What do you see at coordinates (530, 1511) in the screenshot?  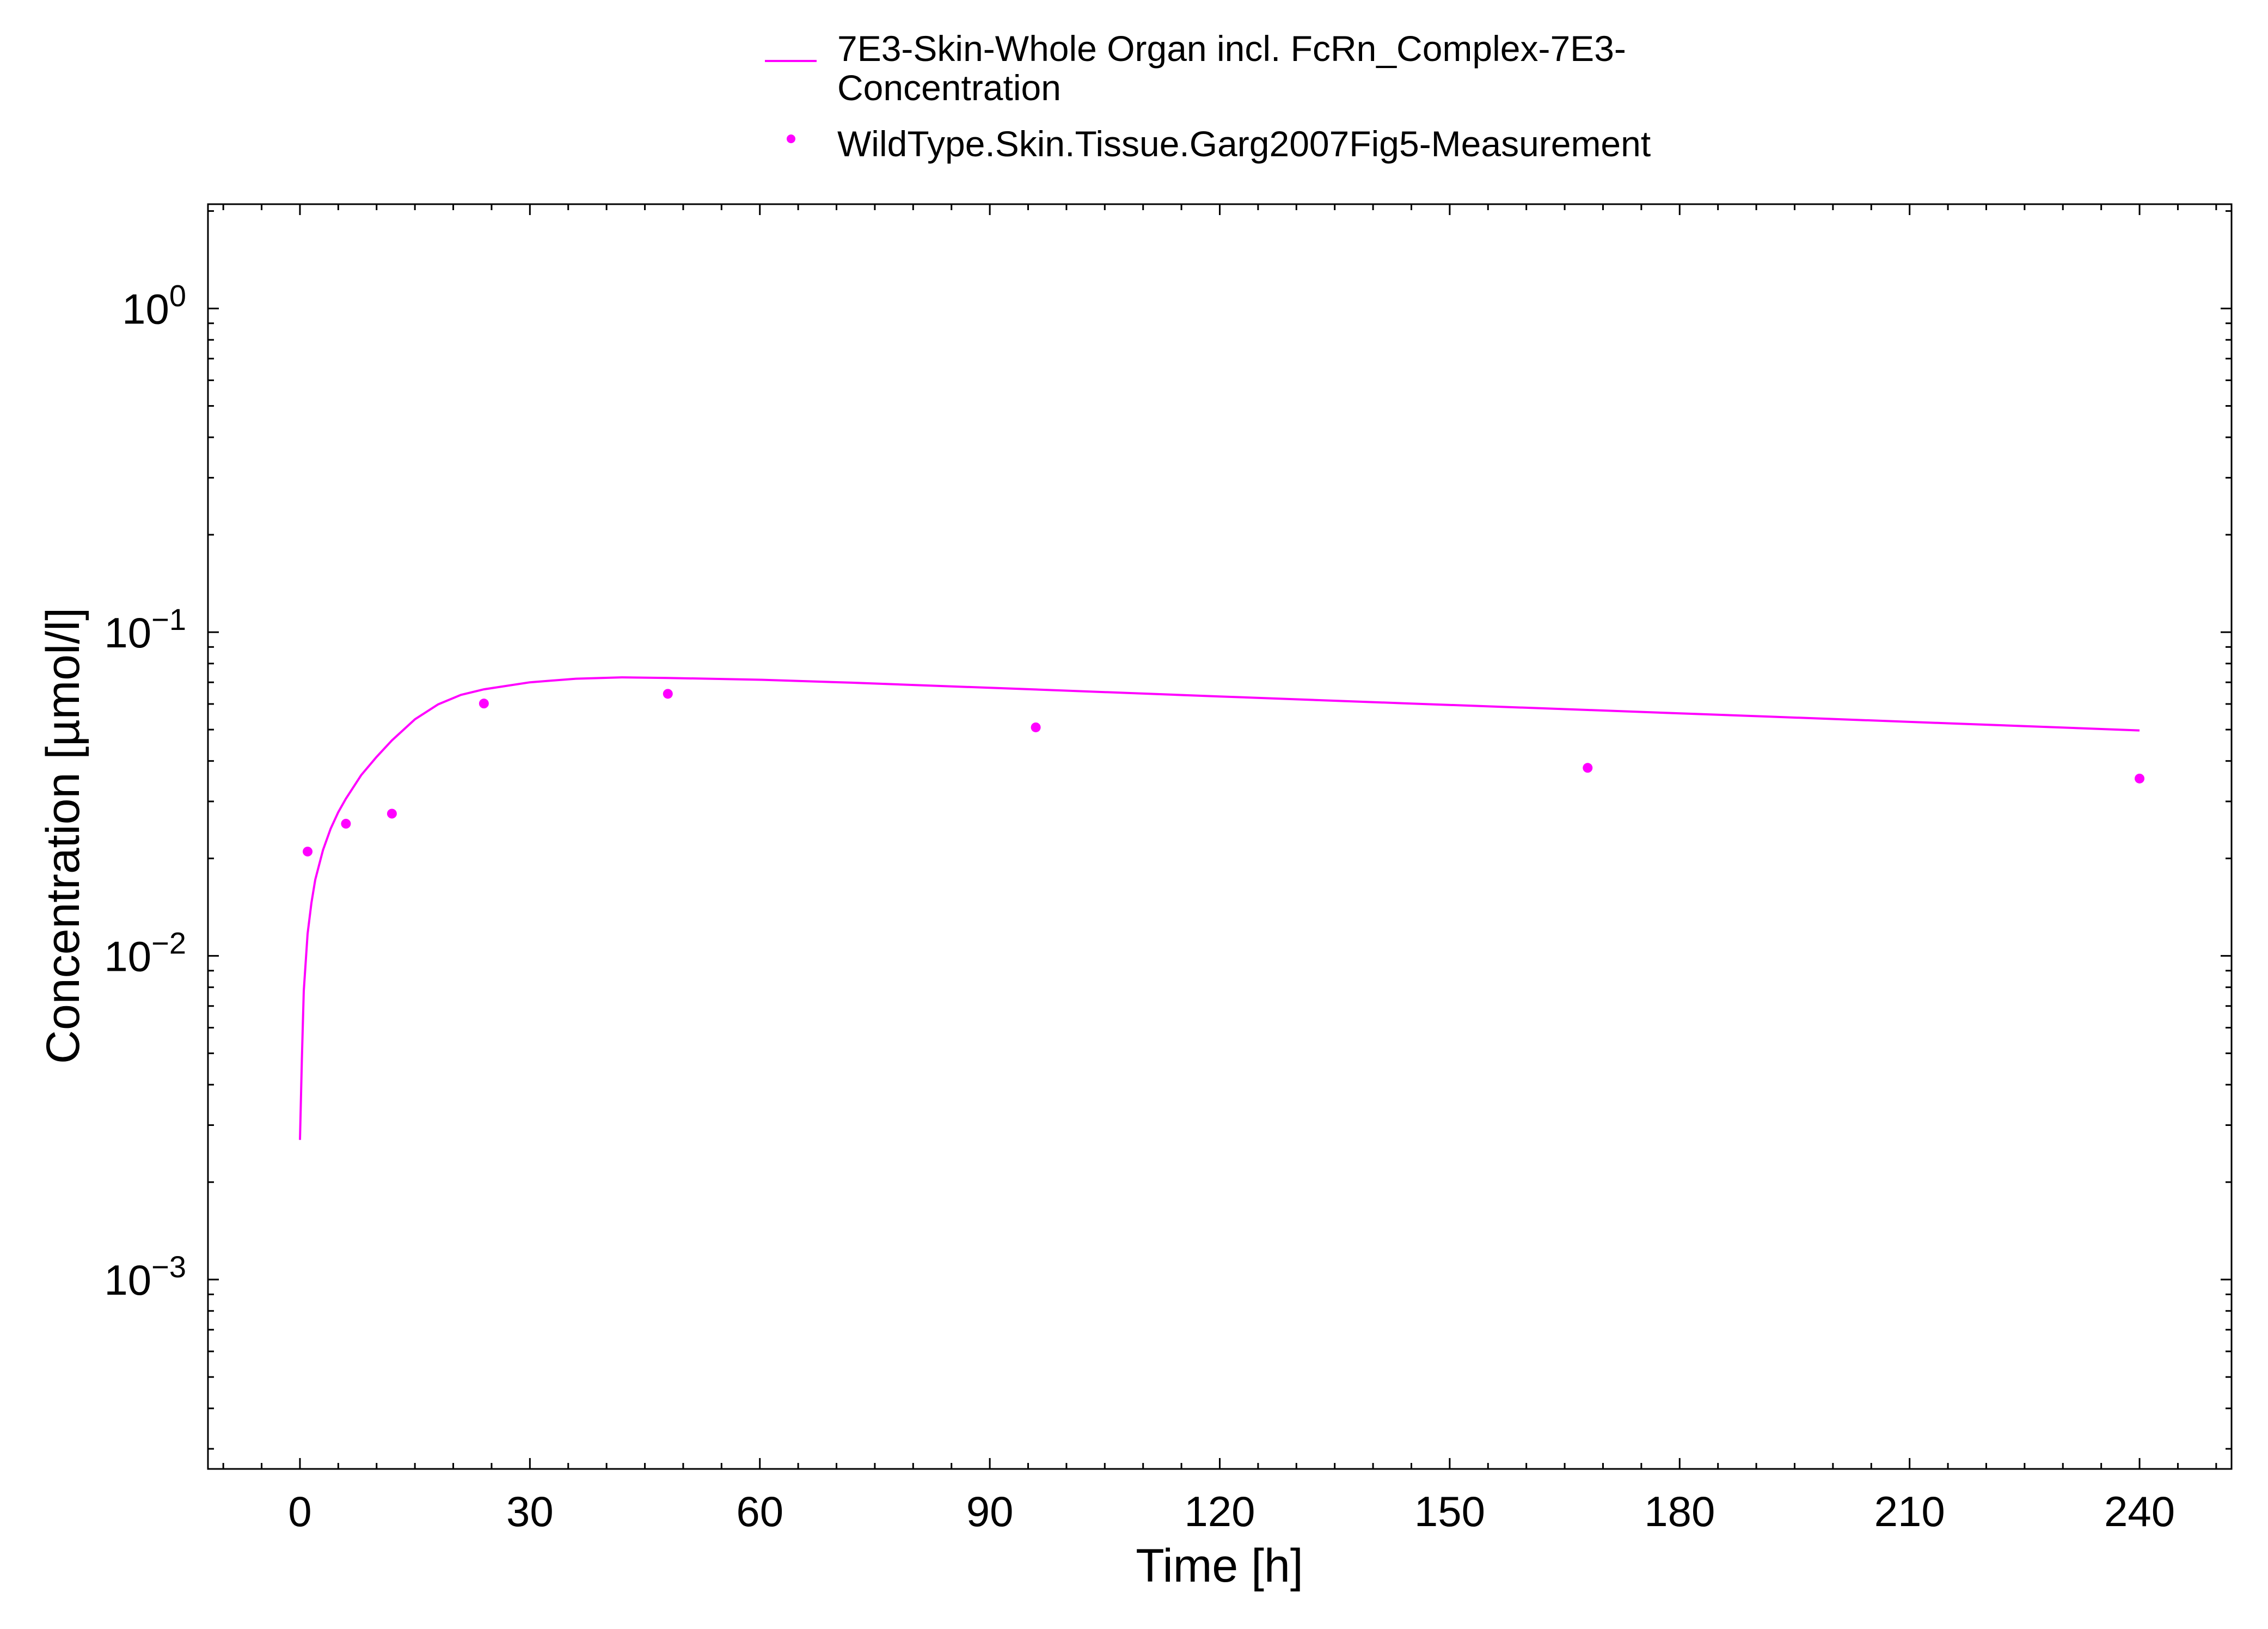 I see `x-tick-label: 30` at bounding box center [530, 1511].